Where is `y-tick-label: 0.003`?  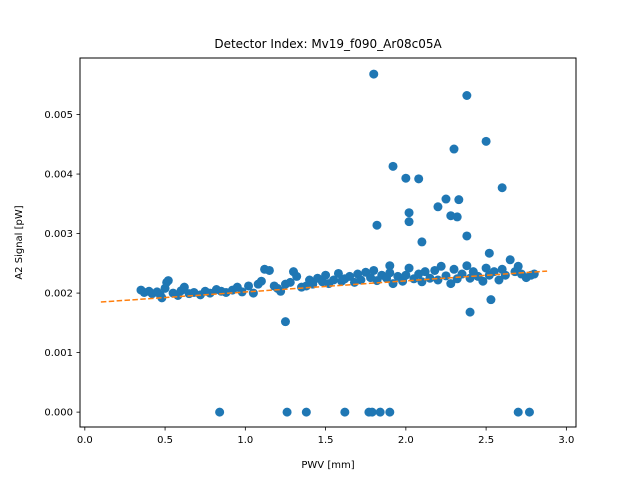
y-tick-label: 0.003 is located at coordinates (58, 234).